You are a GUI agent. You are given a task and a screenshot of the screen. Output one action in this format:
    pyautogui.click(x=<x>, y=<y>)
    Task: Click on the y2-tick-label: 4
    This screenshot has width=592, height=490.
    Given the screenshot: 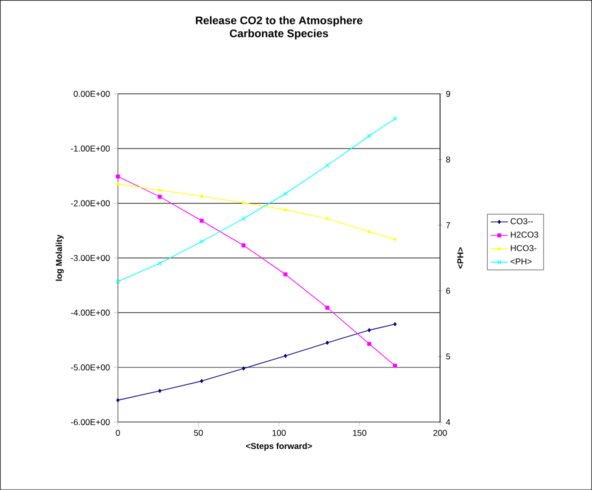 What is the action you would take?
    pyautogui.click(x=448, y=422)
    